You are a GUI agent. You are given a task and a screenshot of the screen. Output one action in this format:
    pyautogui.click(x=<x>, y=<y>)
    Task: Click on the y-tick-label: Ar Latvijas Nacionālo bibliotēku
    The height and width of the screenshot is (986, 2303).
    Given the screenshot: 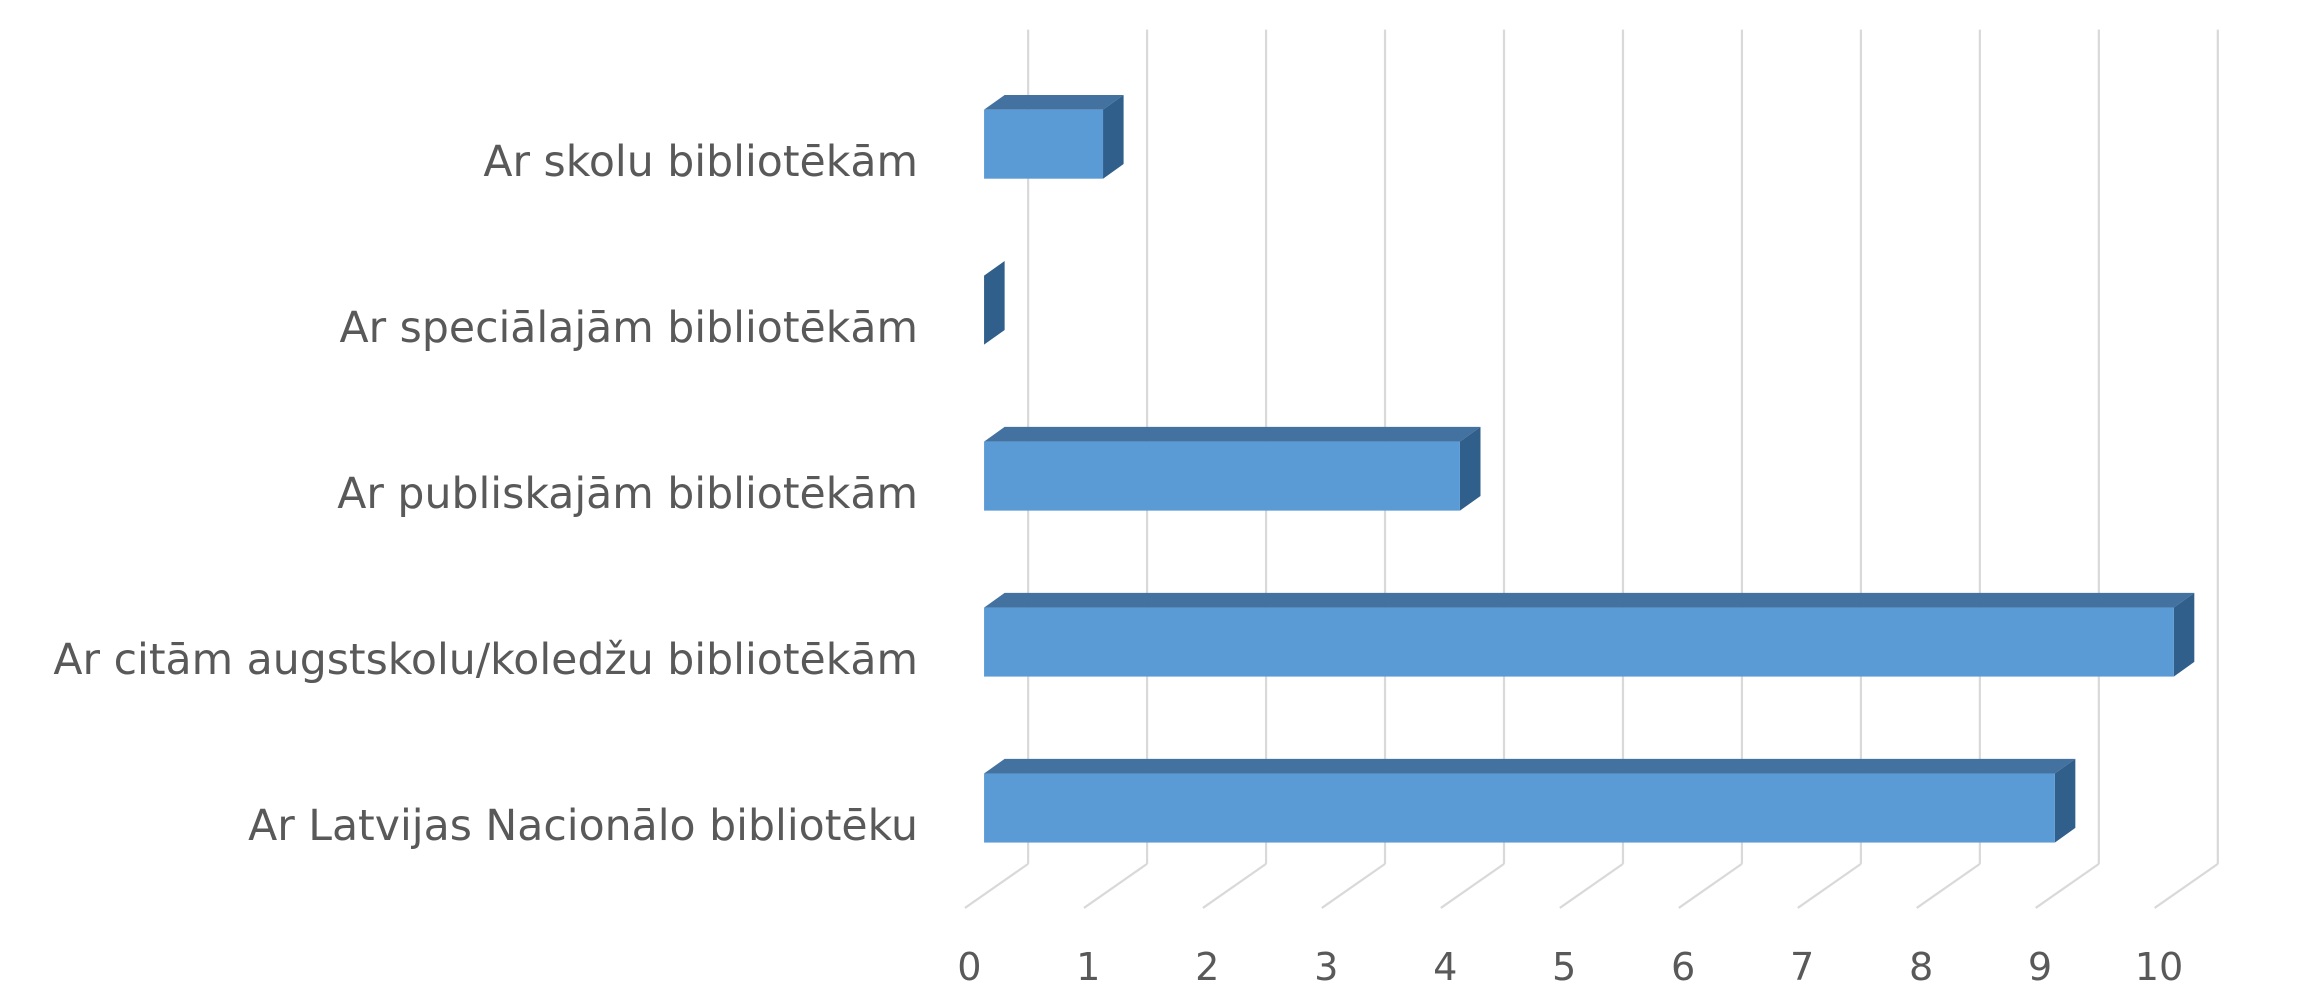 What is the action you would take?
    pyautogui.click(x=583, y=826)
    